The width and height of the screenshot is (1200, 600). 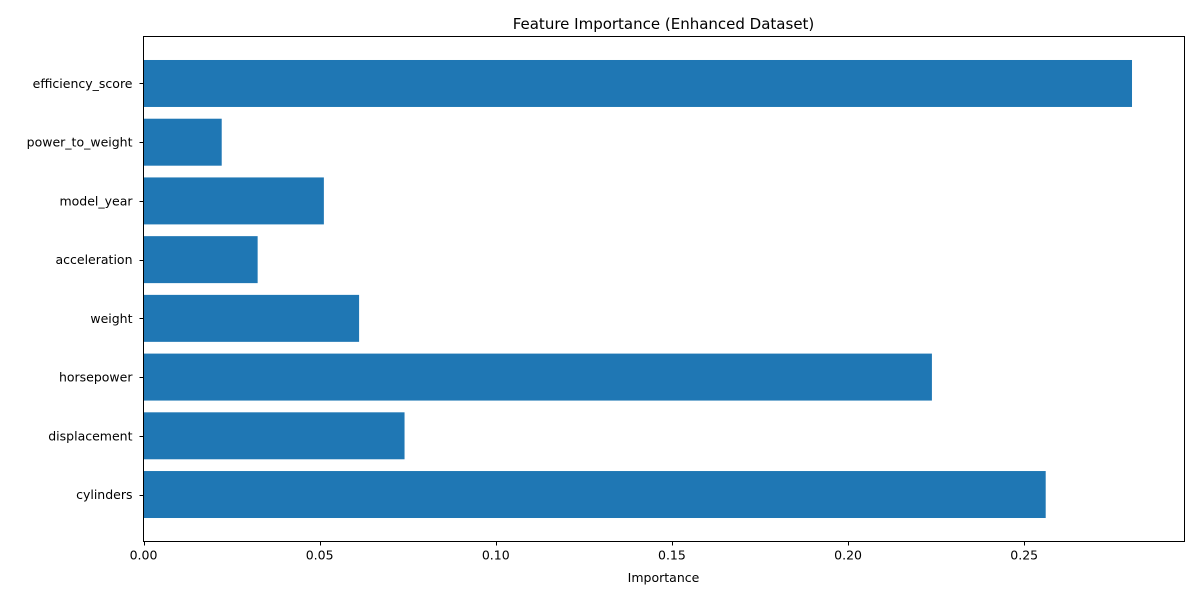 I want to click on y-tick-label: power_to_weight, so click(x=80, y=142).